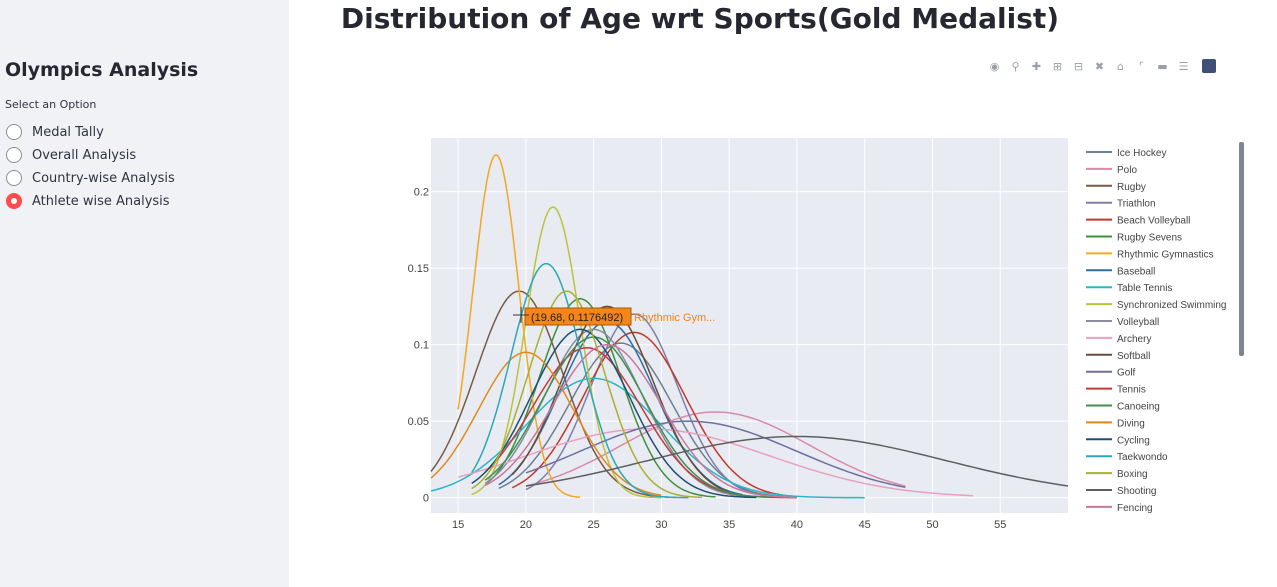 The height and width of the screenshot is (587, 1277). Describe the element at coordinates (103, 178) in the screenshot. I see `radio-option-label: Country-wise Analysis` at that location.